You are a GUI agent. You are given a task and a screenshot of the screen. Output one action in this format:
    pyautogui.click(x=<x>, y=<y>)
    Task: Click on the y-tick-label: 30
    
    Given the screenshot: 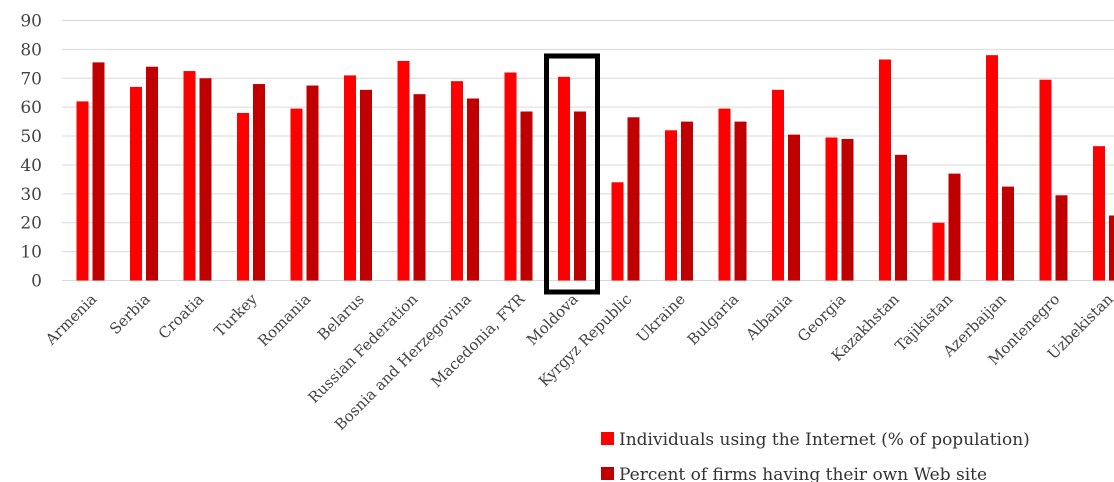 What is the action you would take?
    pyautogui.click(x=31, y=195)
    